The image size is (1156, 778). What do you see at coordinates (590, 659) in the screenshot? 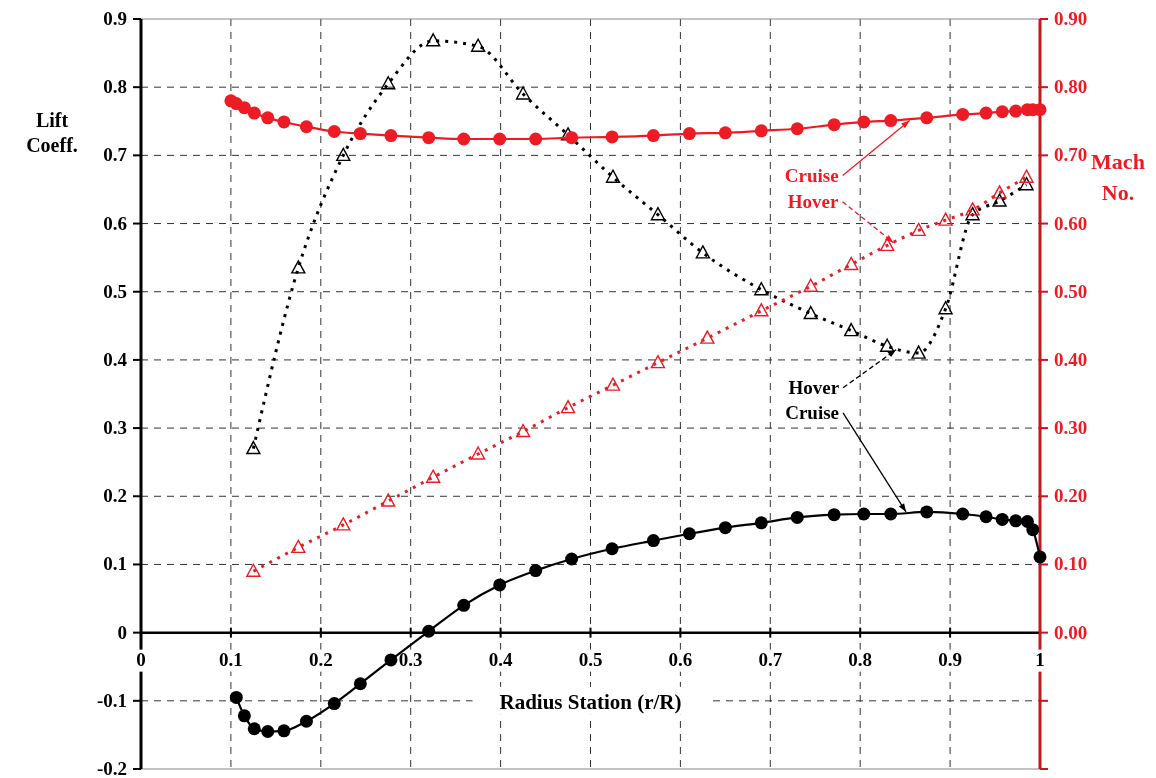
I see `x-tick-label: 0.5` at bounding box center [590, 659].